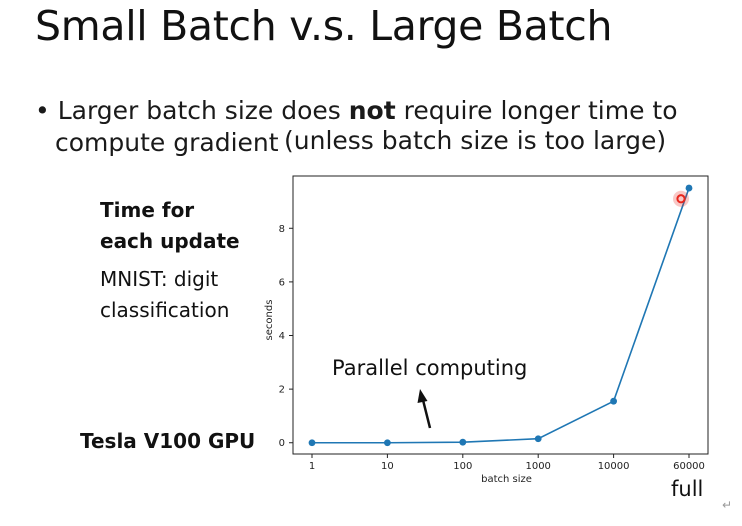 This screenshot has height=526, width=742. What do you see at coordinates (430, 368) in the screenshot?
I see `parallel-computing-annotation: Parallel computing` at bounding box center [430, 368].